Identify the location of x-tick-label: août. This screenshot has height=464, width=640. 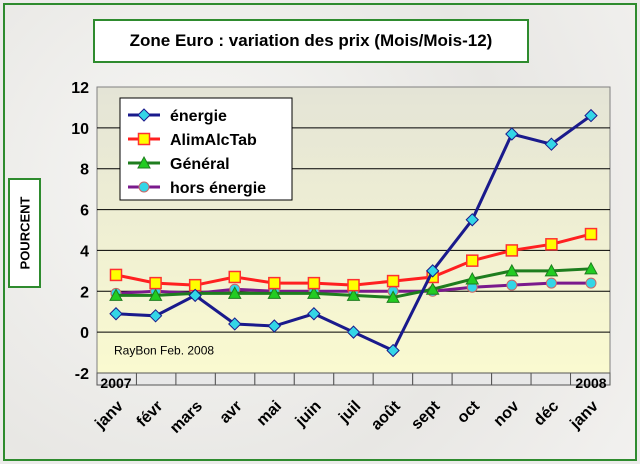
(386, 415).